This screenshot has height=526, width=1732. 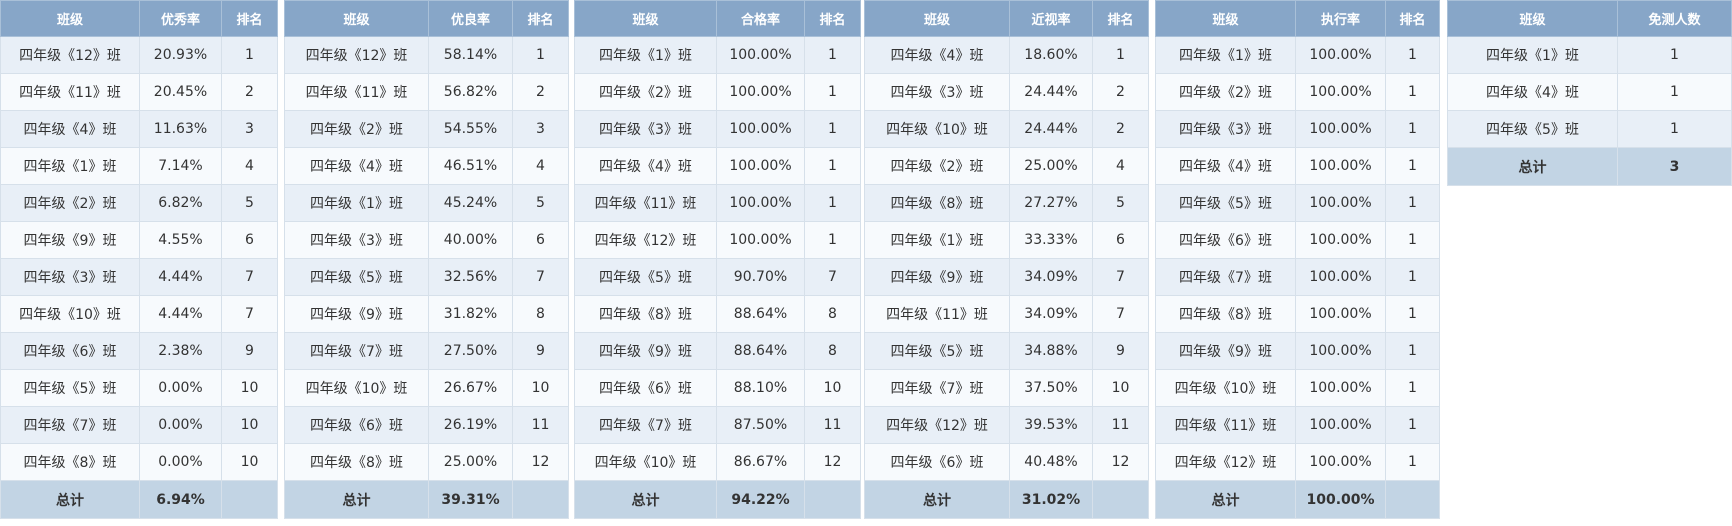 I want to click on count-cell: 1, so click(x=1674, y=129).